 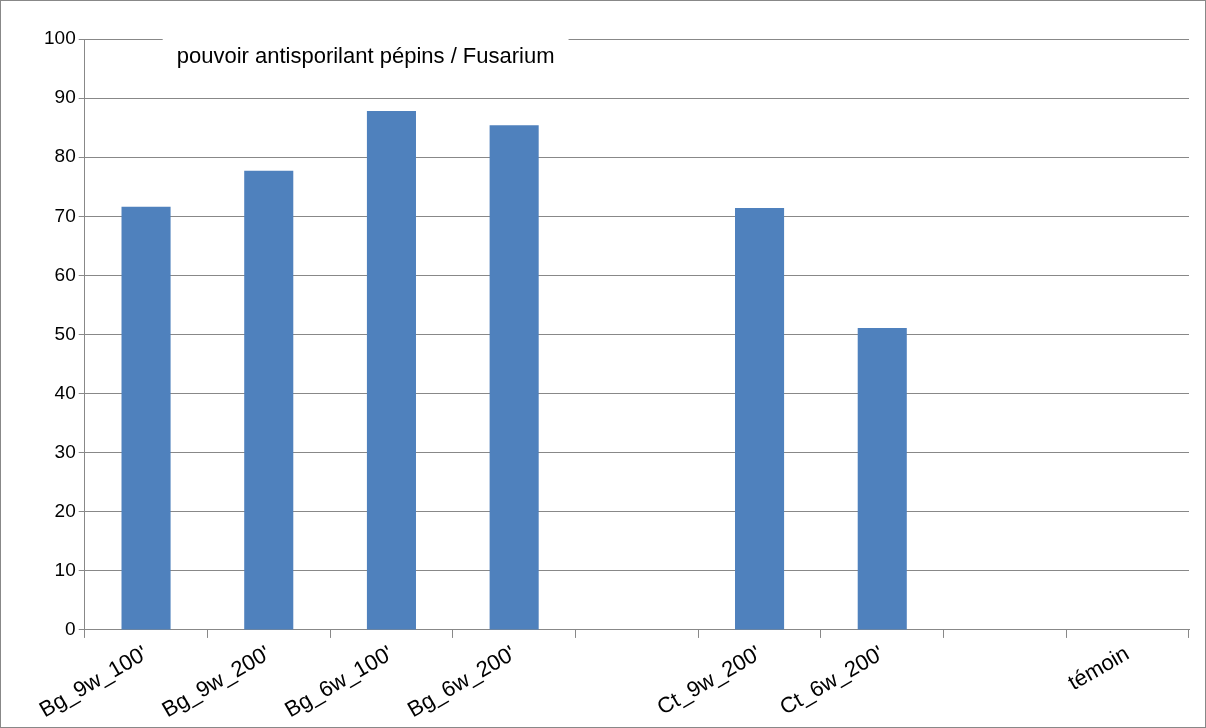 I want to click on y-tick-label: 40, so click(x=65, y=392).